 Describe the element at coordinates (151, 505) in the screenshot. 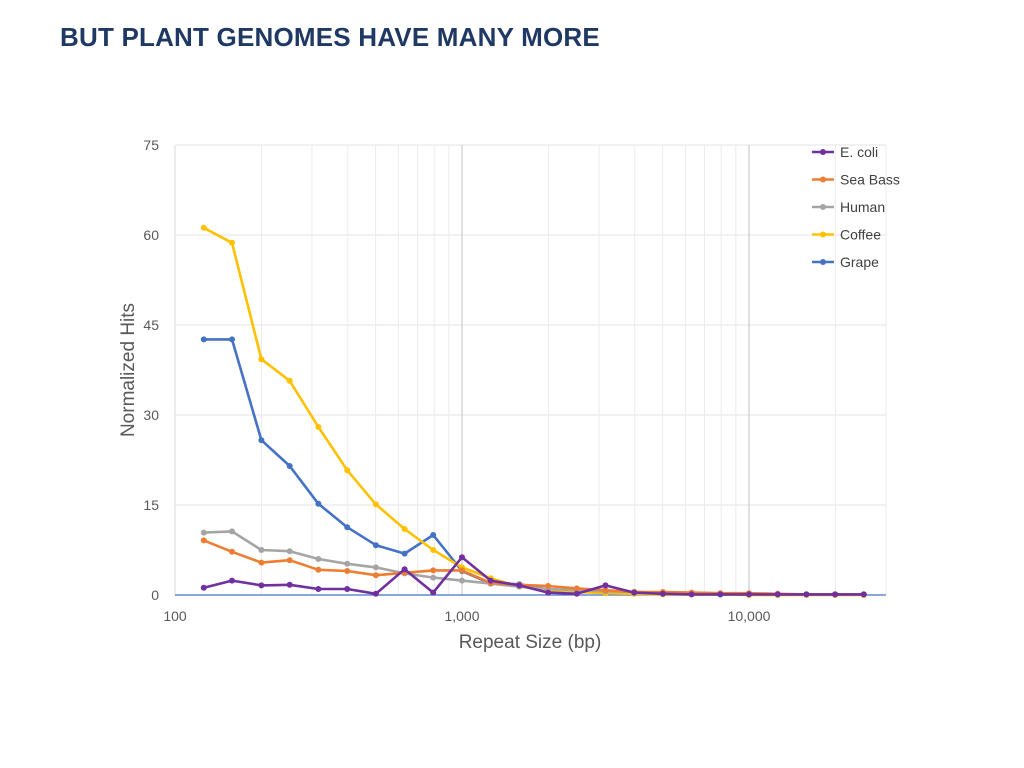

I see `y-tick-label: 15` at that location.